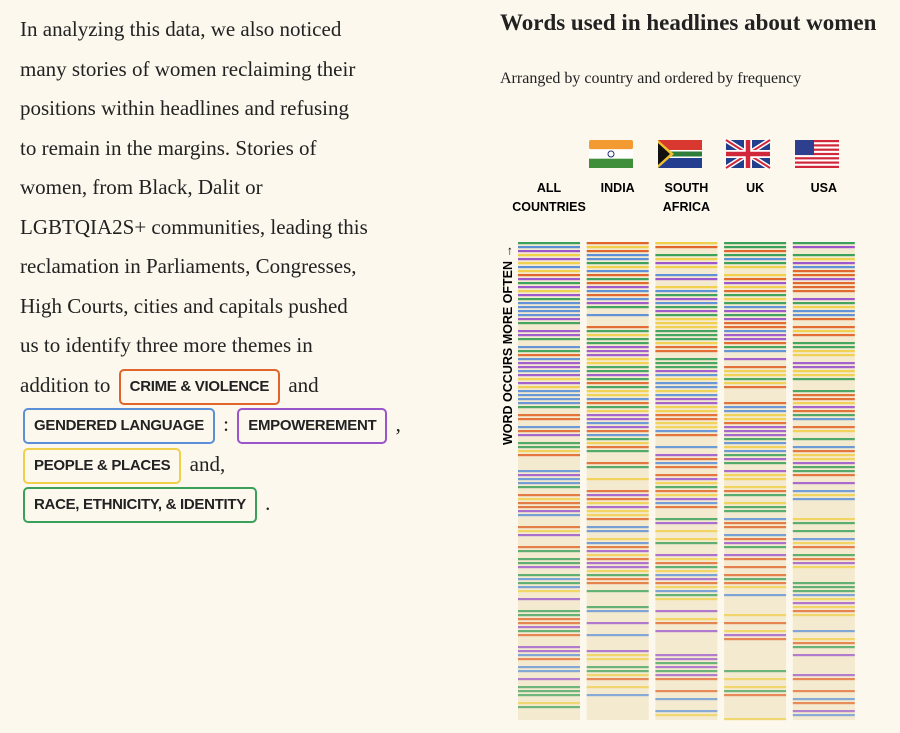 The image size is (900, 733). Describe the element at coordinates (199, 386) in the screenshot. I see `theme-tag: CRIME & VIOLENCE` at that location.